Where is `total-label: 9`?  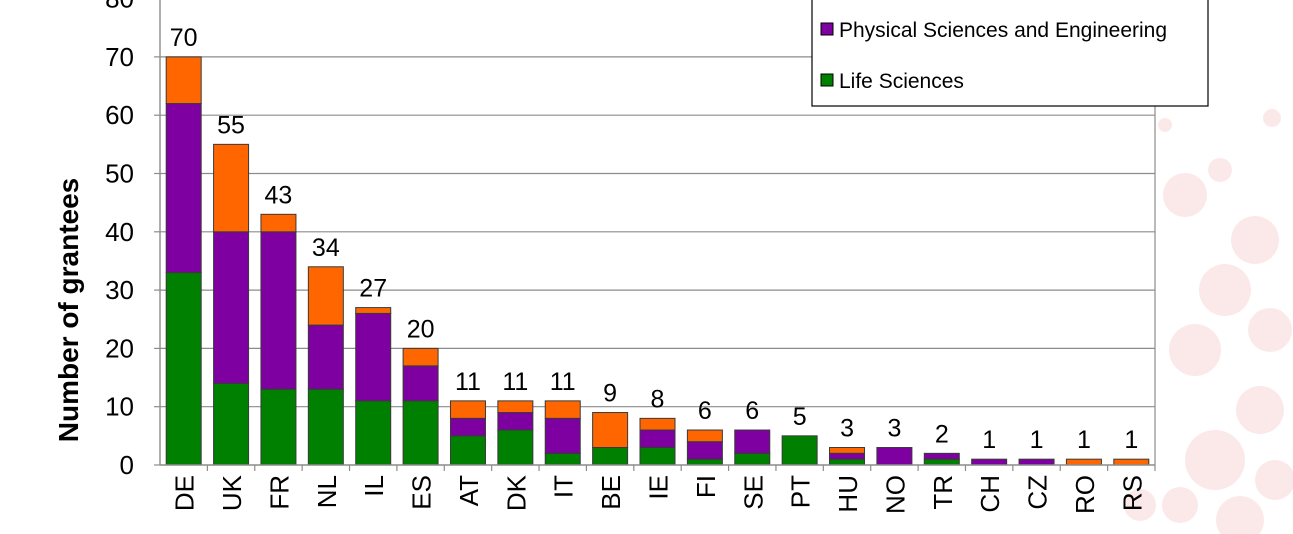
total-label: 9 is located at coordinates (610, 394).